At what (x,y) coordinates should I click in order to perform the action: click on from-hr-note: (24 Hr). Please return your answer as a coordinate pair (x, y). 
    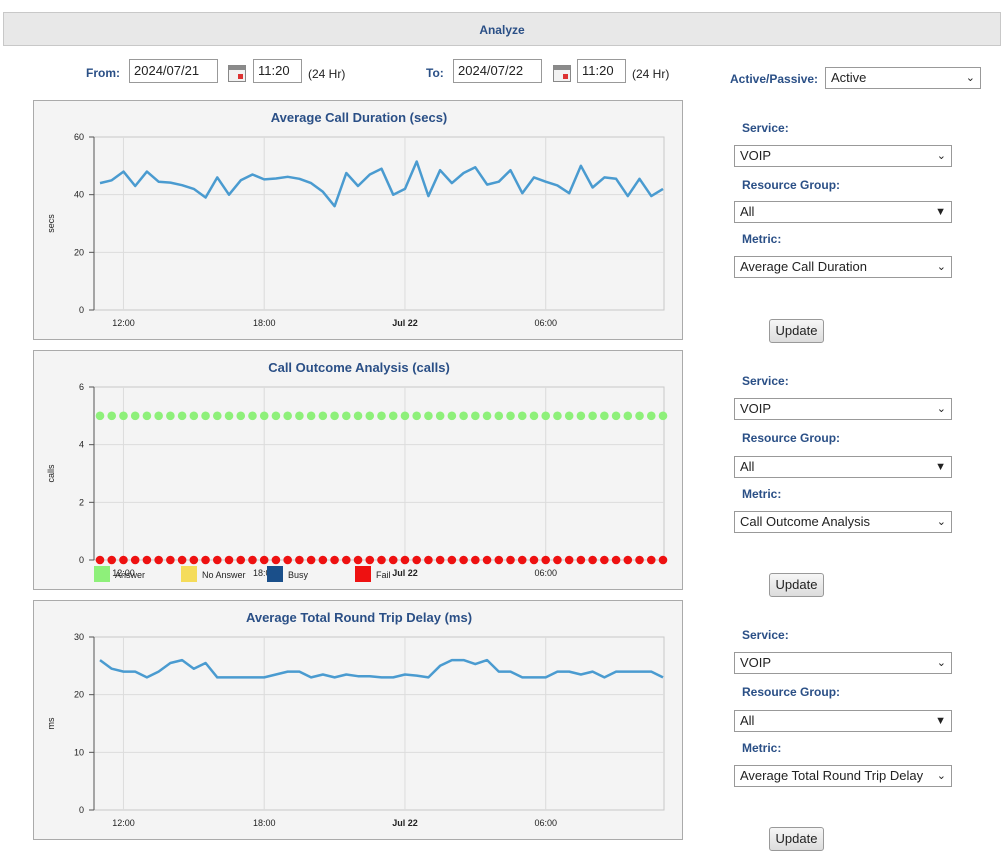
    Looking at the image, I should click on (327, 74).